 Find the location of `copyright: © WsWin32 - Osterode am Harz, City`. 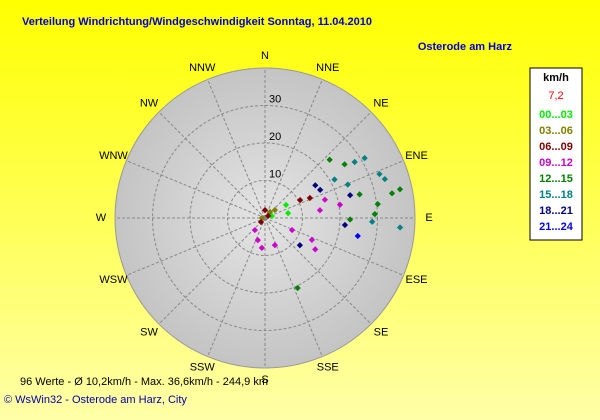

copyright: © WsWin32 - Osterode am Harz, City is located at coordinates (95, 400).